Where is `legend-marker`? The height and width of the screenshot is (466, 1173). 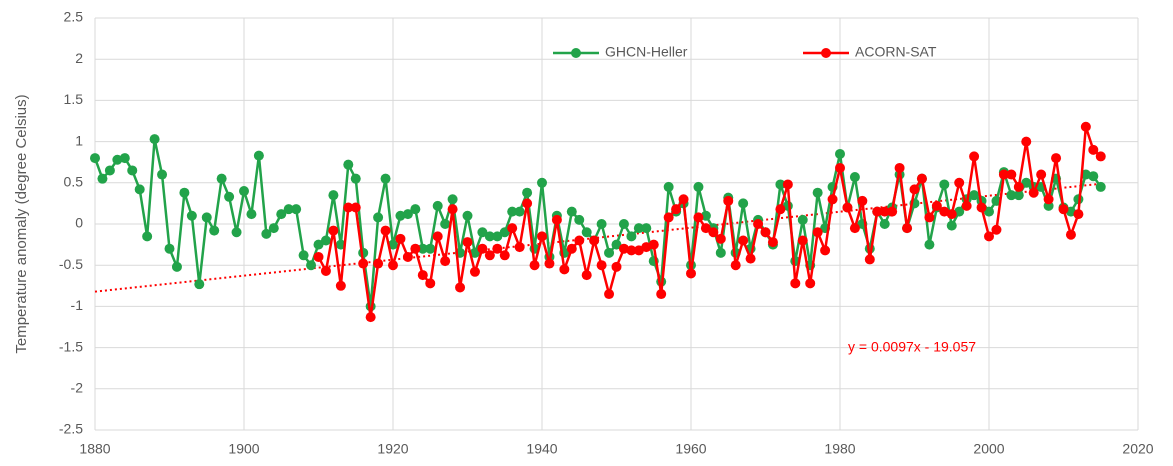 legend-marker is located at coordinates (576, 53).